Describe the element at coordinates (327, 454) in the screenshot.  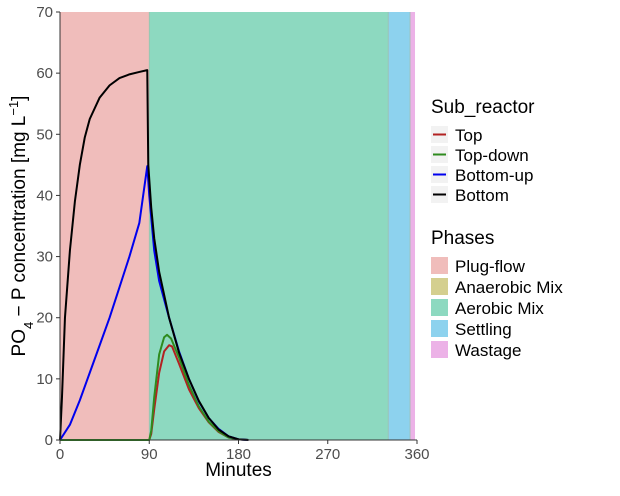
I see `x-tick-label: 270` at that location.